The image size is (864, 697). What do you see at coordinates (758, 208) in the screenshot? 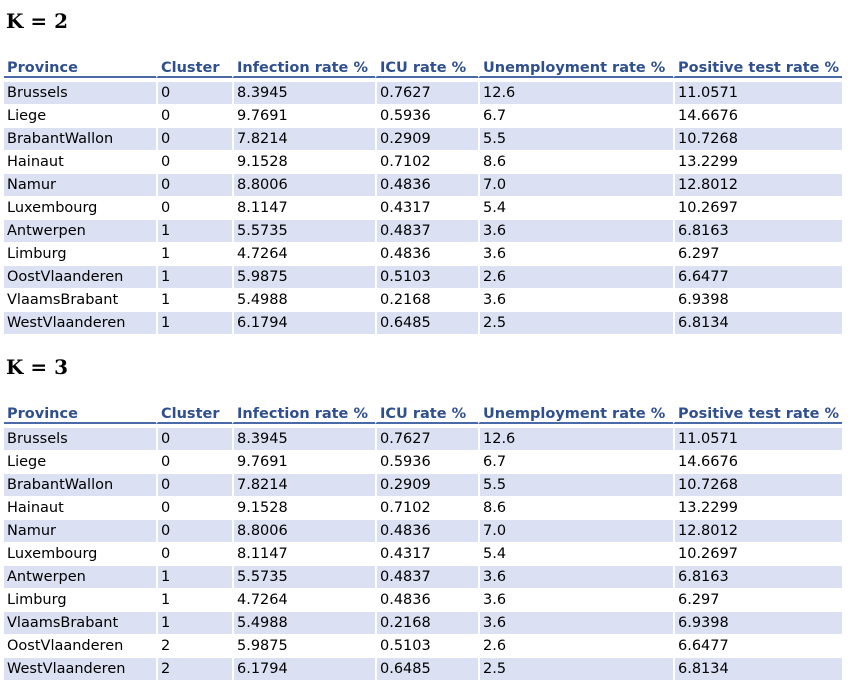
I see `cell-positive-test-rate: 10.2697` at bounding box center [758, 208].